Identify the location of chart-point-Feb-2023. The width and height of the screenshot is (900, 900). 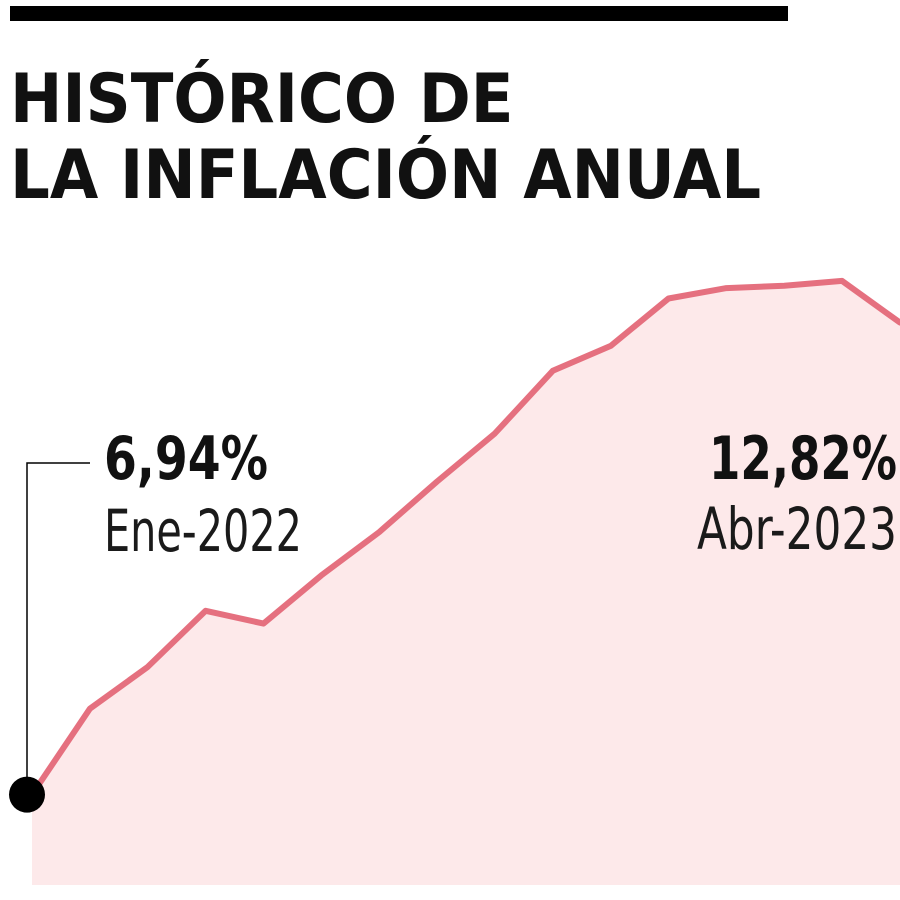
(784, 286).